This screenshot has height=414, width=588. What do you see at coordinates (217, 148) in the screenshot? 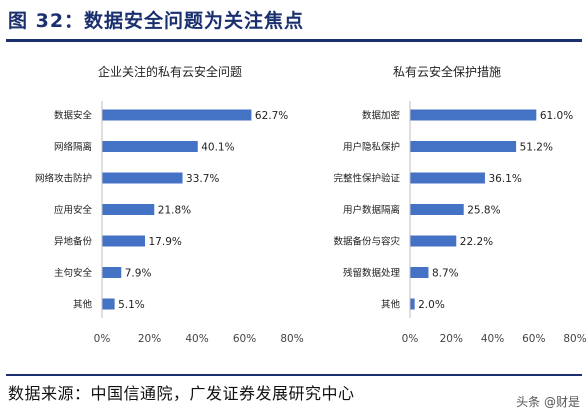
I see `value-label: 40.1%` at bounding box center [217, 148].